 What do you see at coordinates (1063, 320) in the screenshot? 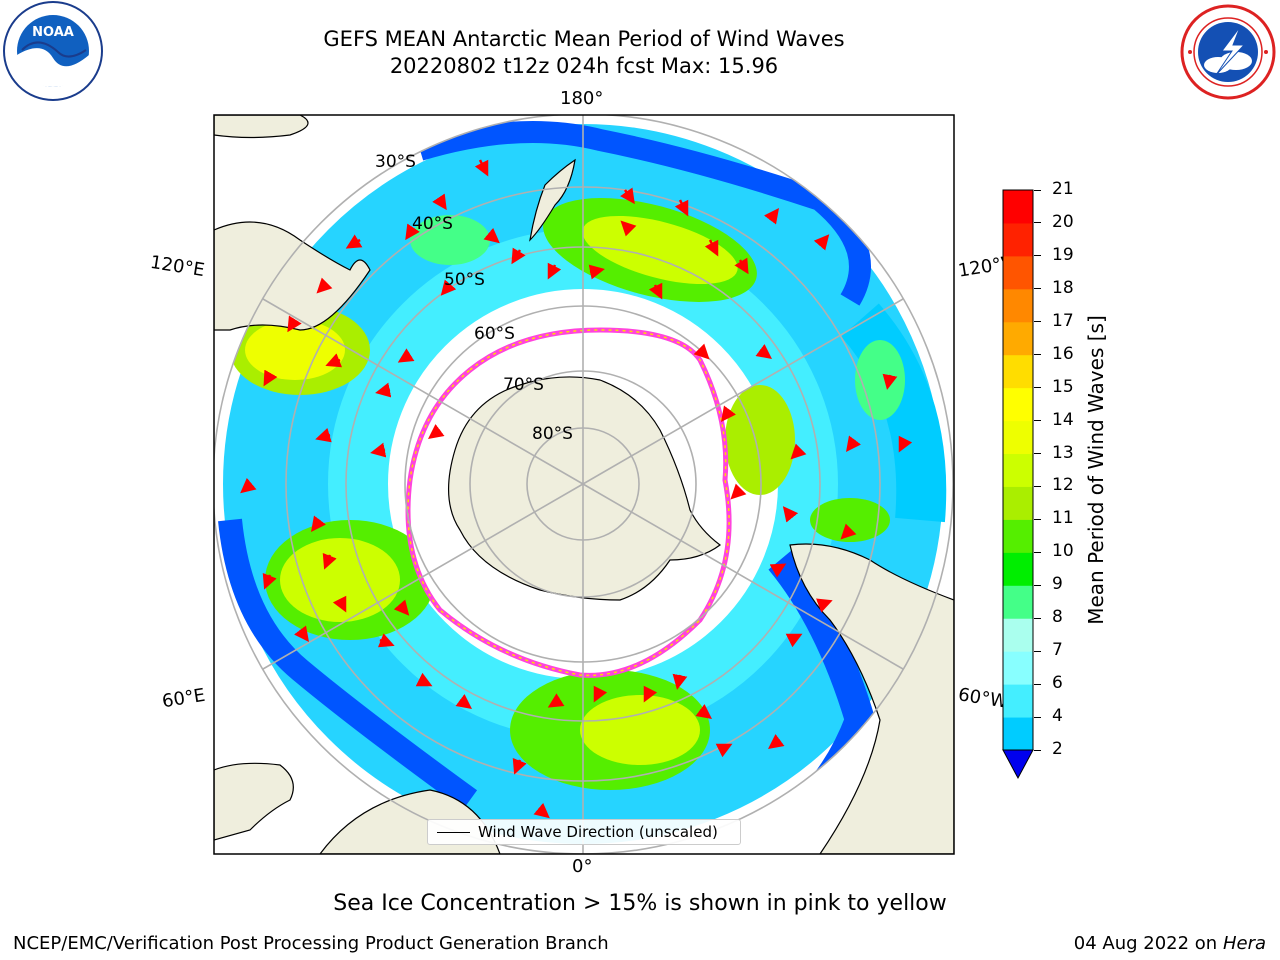
I see `colorbar-tick-label: 17` at bounding box center [1063, 320].